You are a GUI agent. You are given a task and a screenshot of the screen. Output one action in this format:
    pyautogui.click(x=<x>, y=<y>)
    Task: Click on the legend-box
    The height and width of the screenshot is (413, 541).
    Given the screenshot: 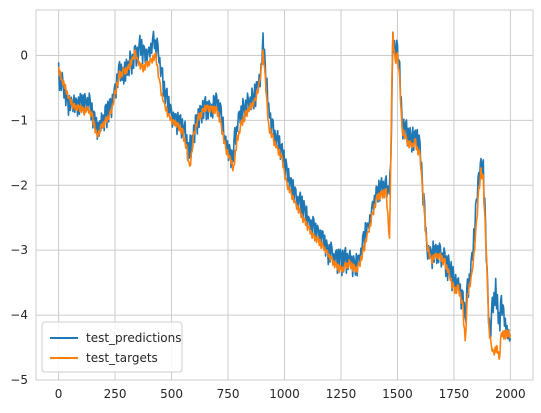 What is the action you would take?
    pyautogui.click(x=112, y=347)
    